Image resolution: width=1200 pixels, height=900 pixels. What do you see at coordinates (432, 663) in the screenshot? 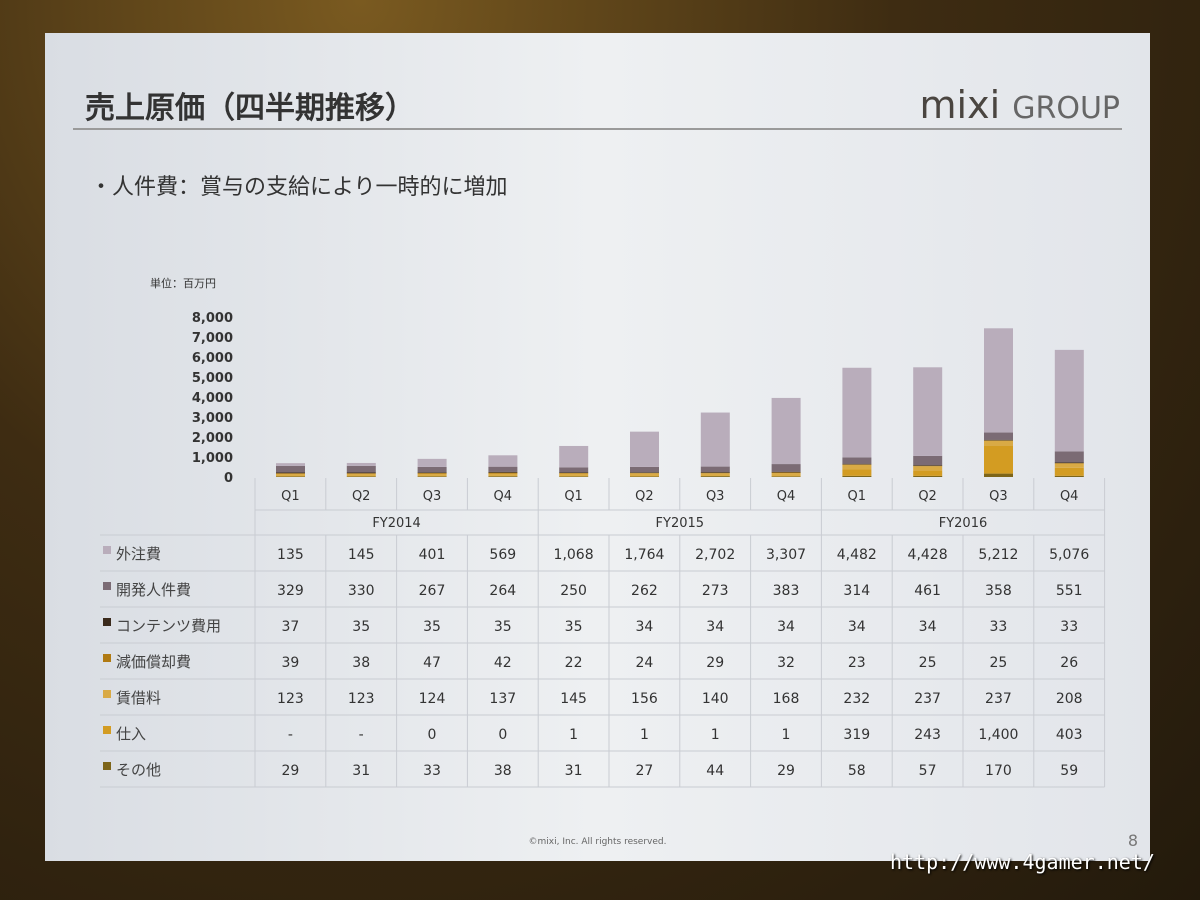
I see `data-label: 47` at bounding box center [432, 663].